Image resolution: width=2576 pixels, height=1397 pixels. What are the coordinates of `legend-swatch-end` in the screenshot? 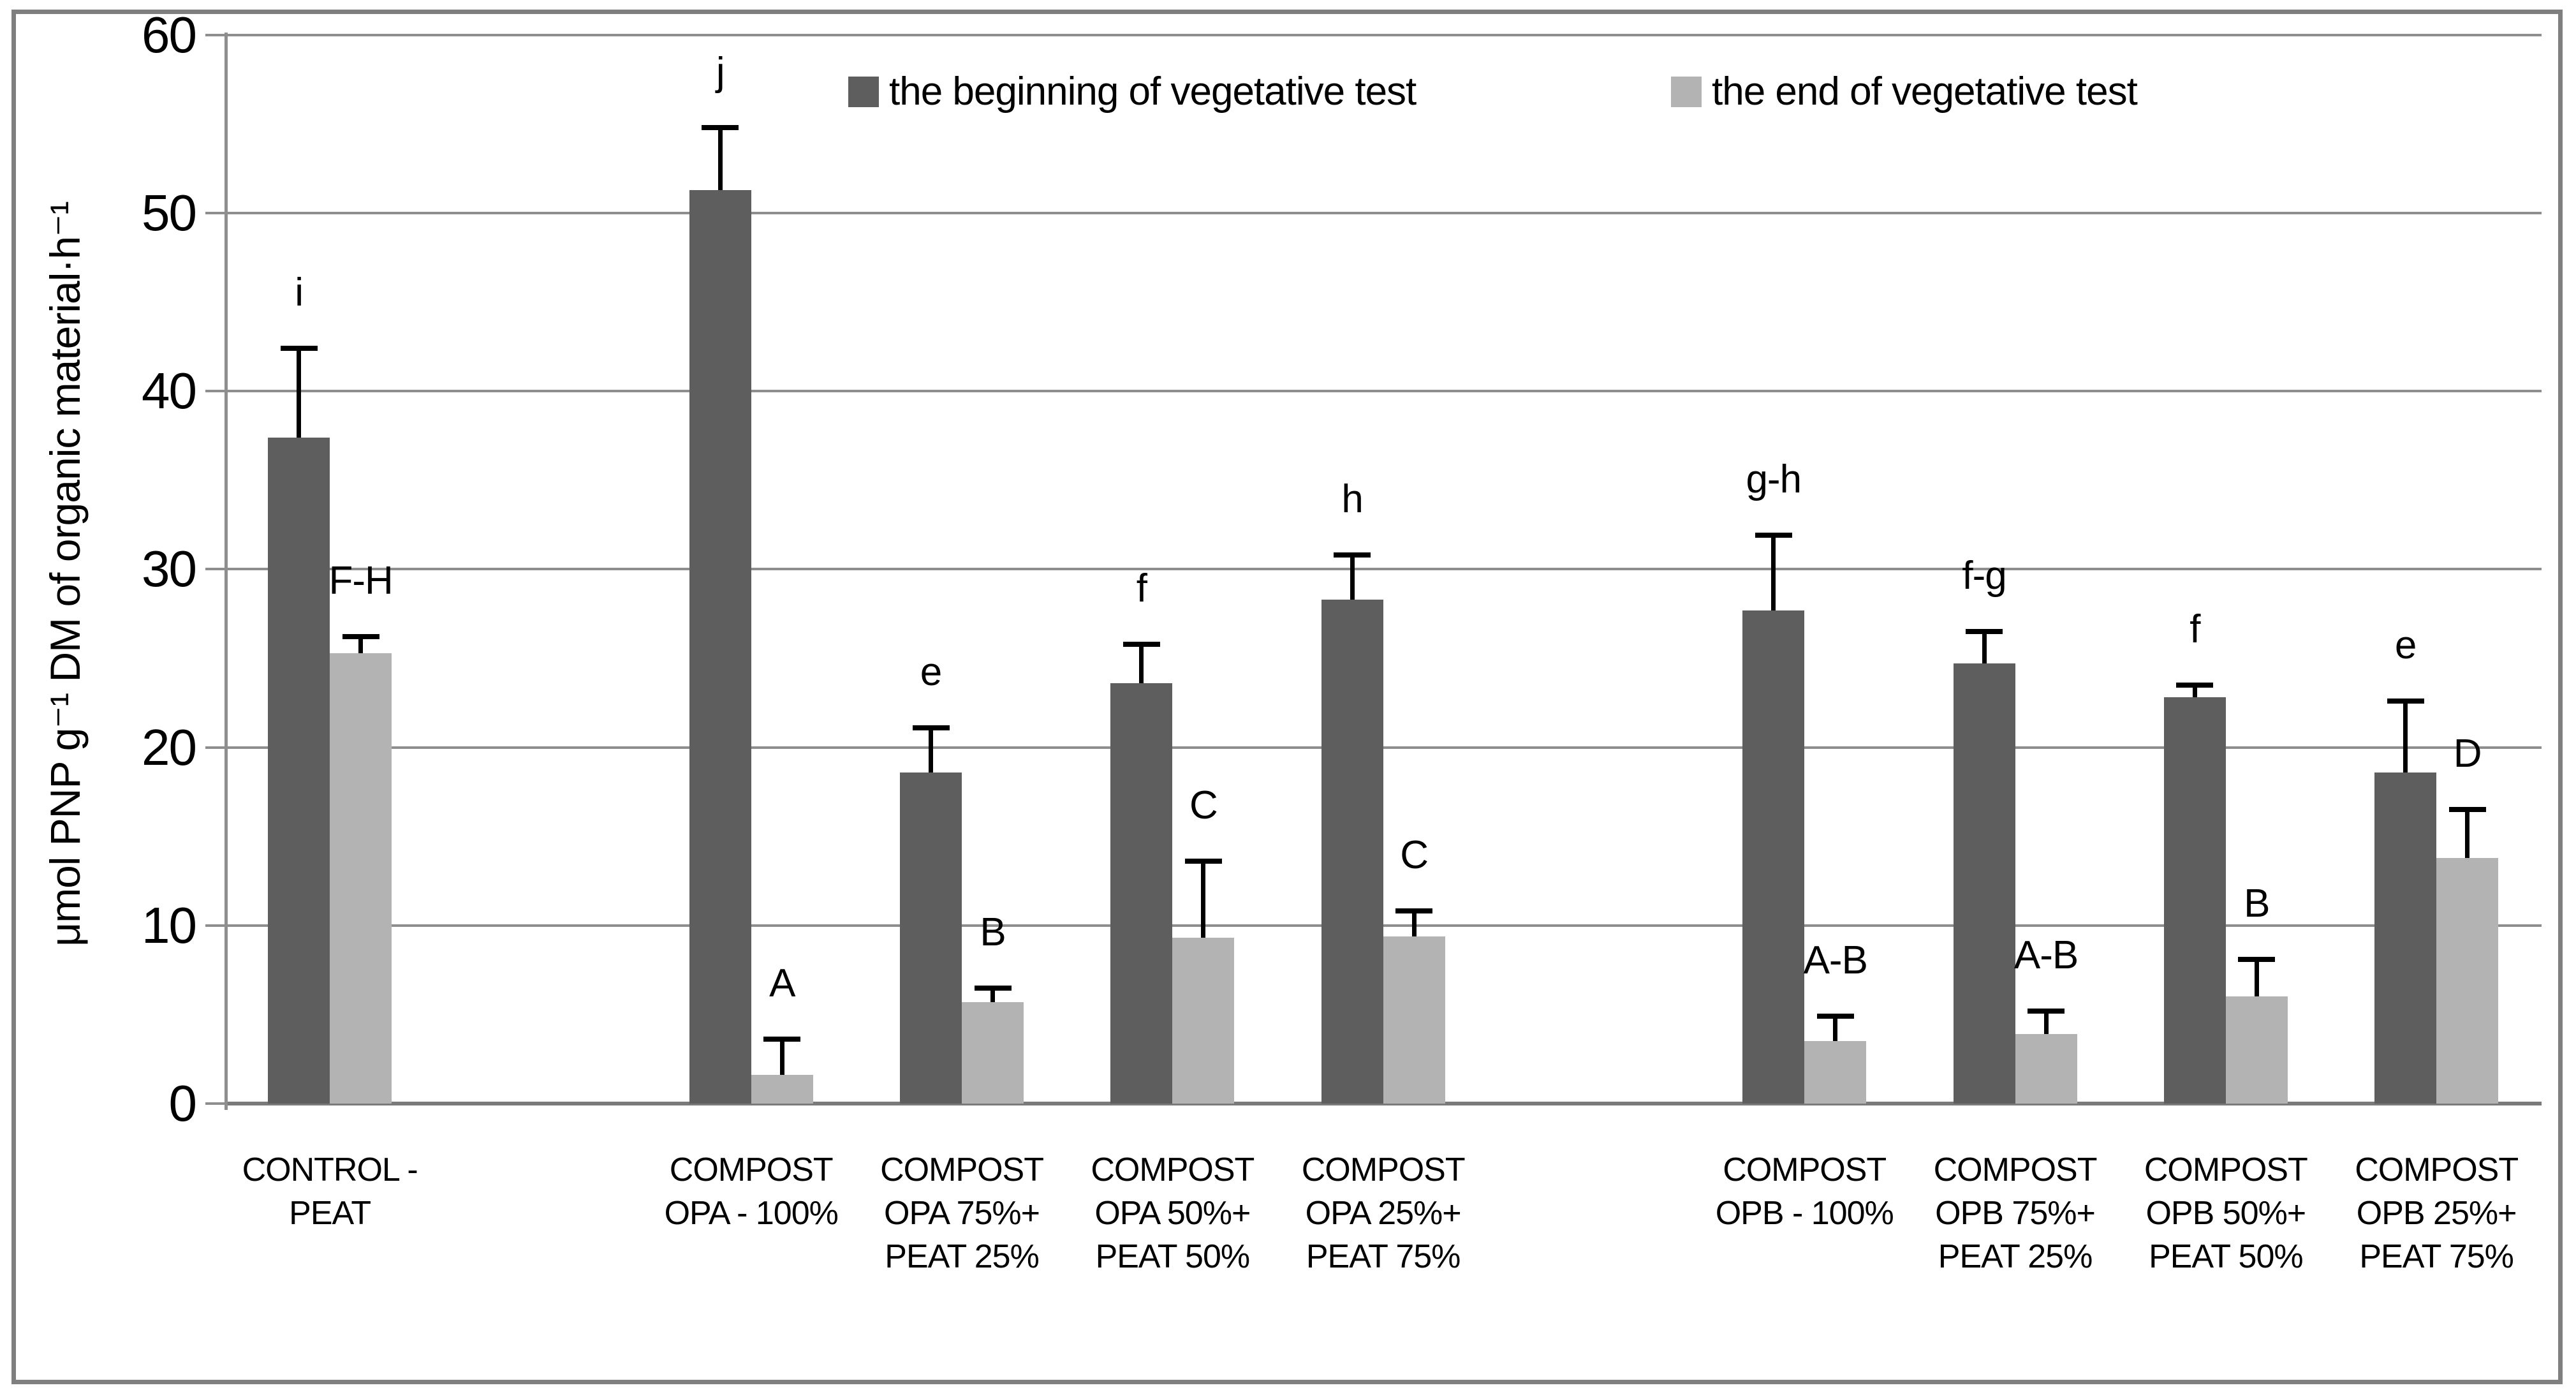 It's located at (1686, 92).